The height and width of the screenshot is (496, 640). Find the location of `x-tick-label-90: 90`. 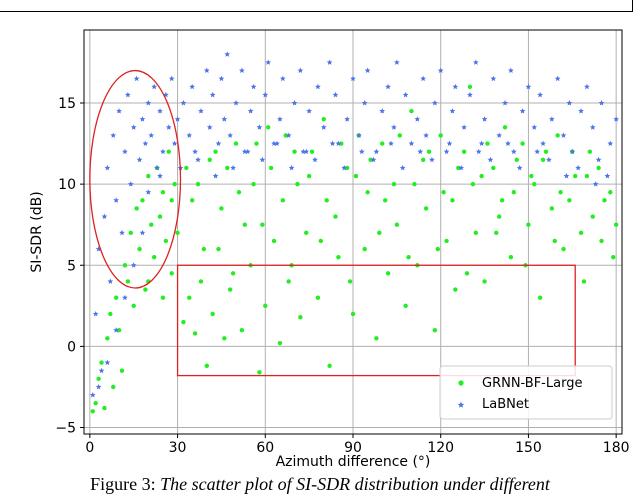

x-tick-label-90: 90 is located at coordinates (353, 448).